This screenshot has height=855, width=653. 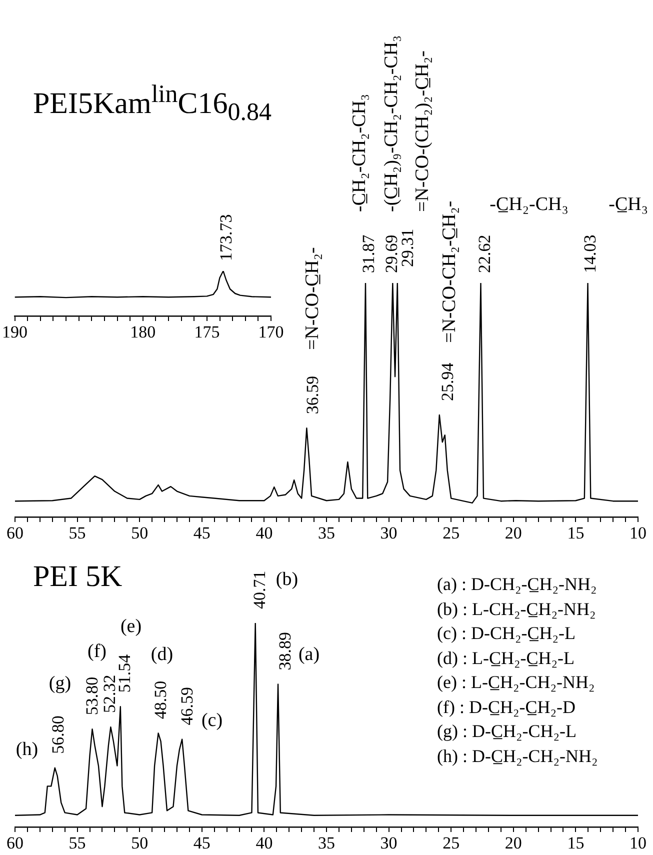 I want to click on text: (a) : D-CH₂-C̲H₂-NH₂, so click(x=517, y=584).